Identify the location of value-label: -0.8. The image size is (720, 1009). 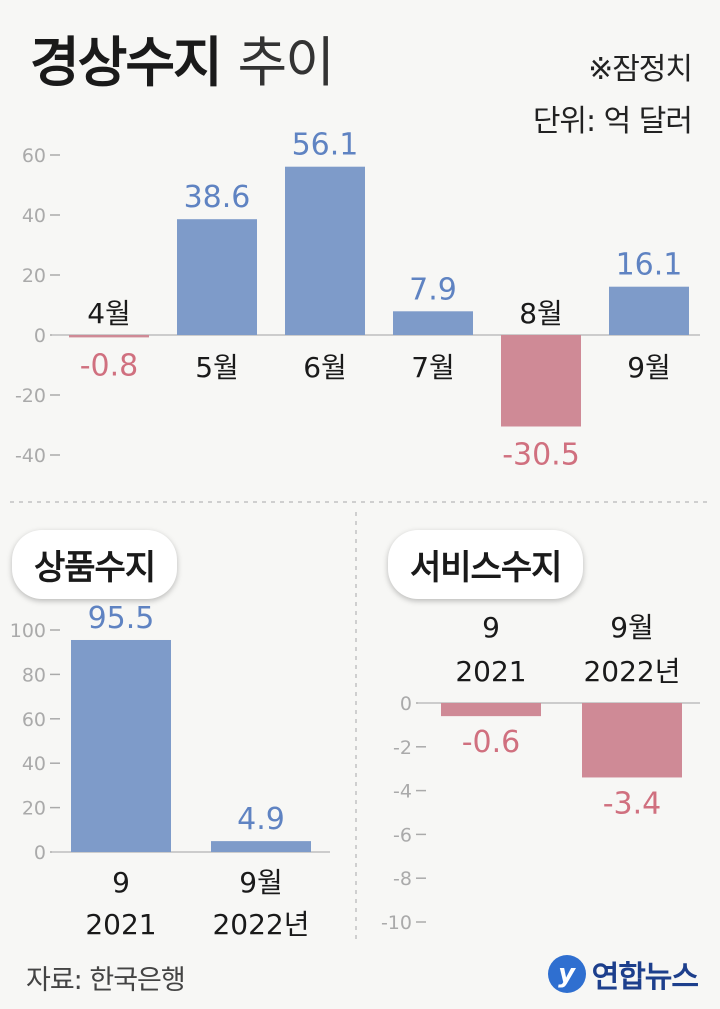
(109, 365).